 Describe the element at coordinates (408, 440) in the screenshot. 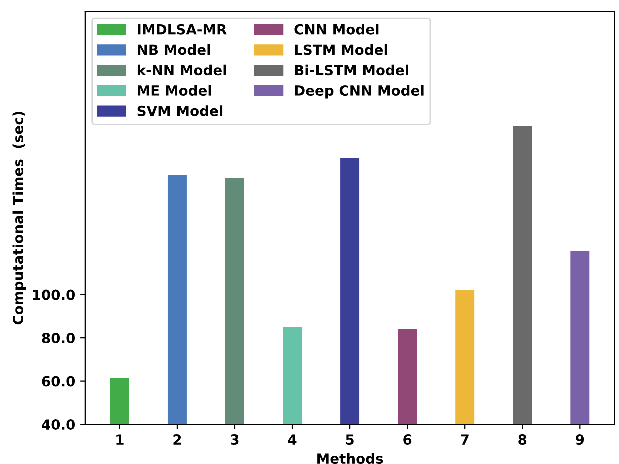

I see `x-tick-label: 6` at that location.